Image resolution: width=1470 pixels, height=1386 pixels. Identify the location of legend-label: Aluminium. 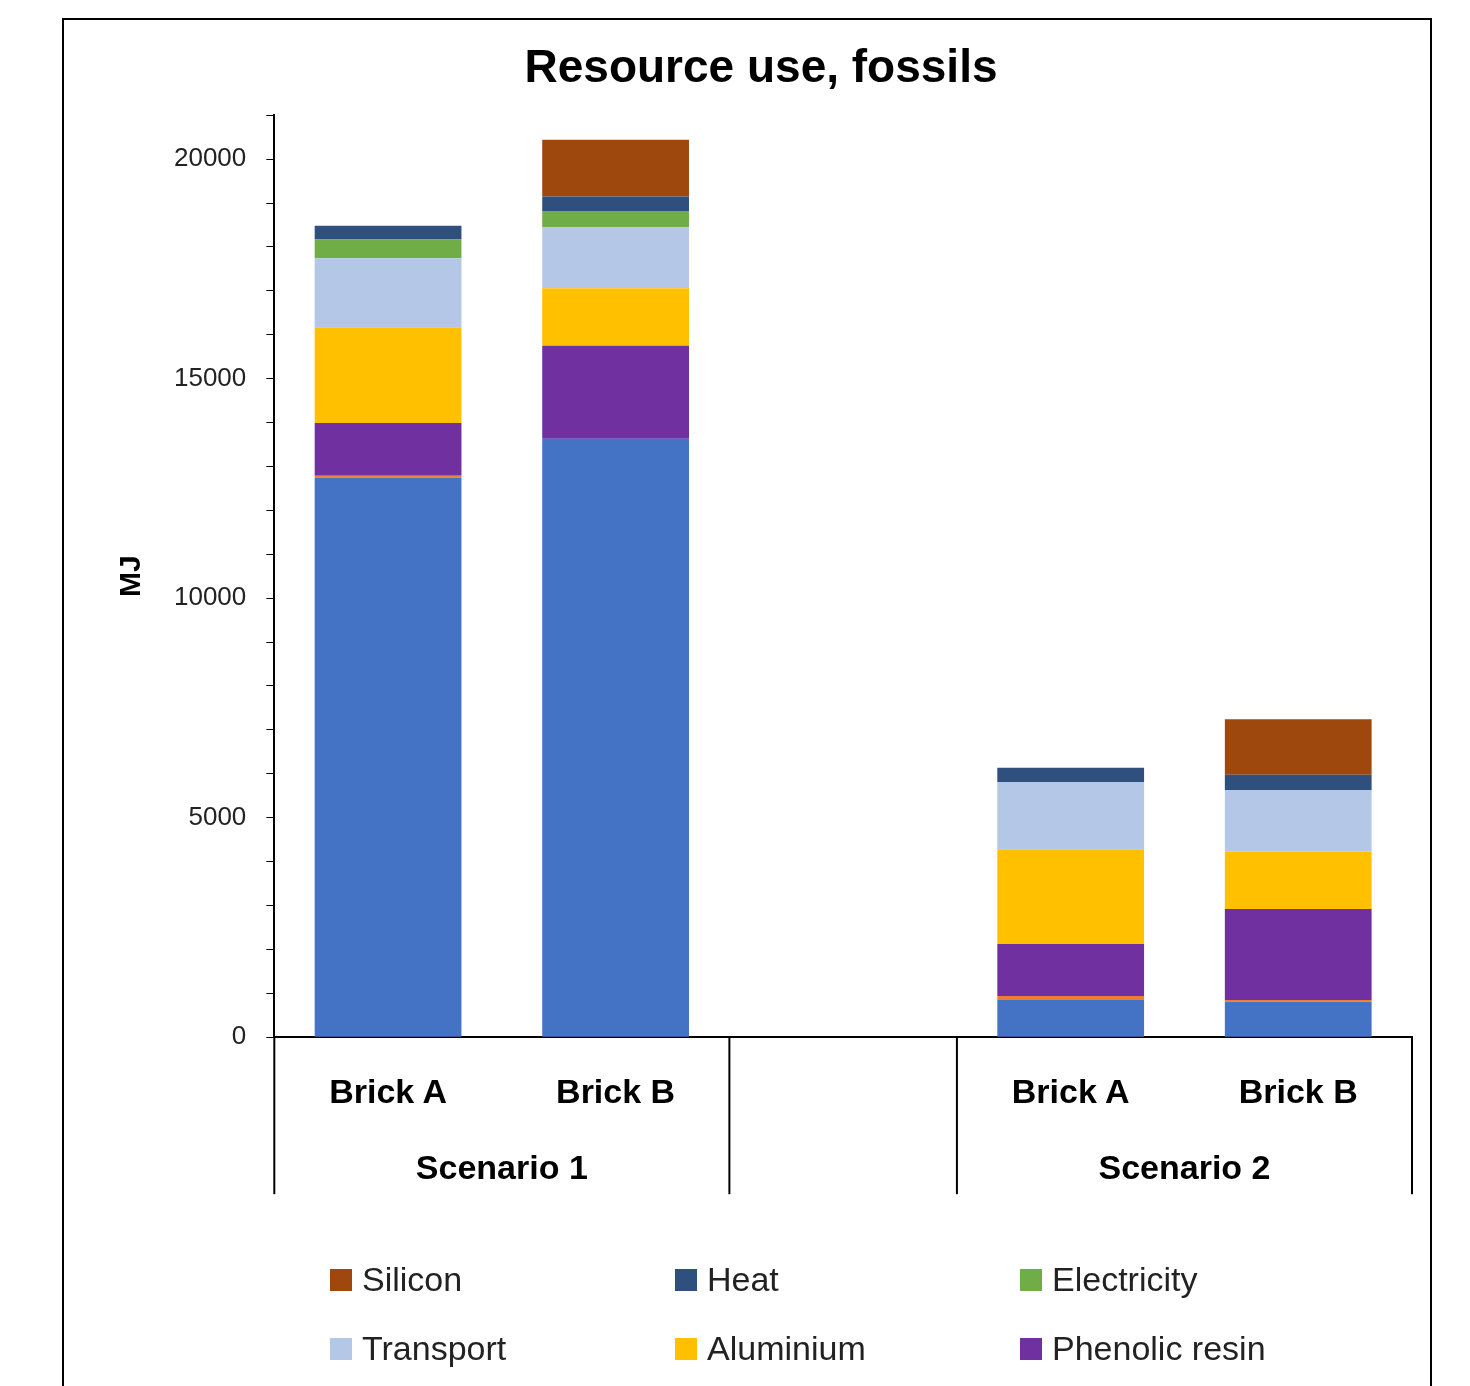
(786, 1348).